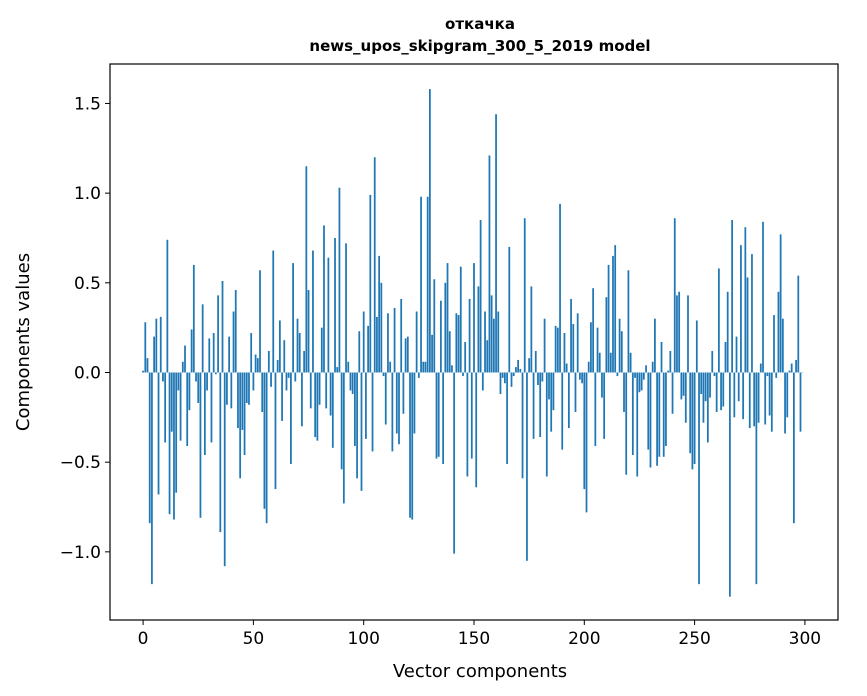 The width and height of the screenshot is (867, 696). Describe the element at coordinates (87, 104) in the screenshot. I see `y-tick-label: 1.5` at that location.